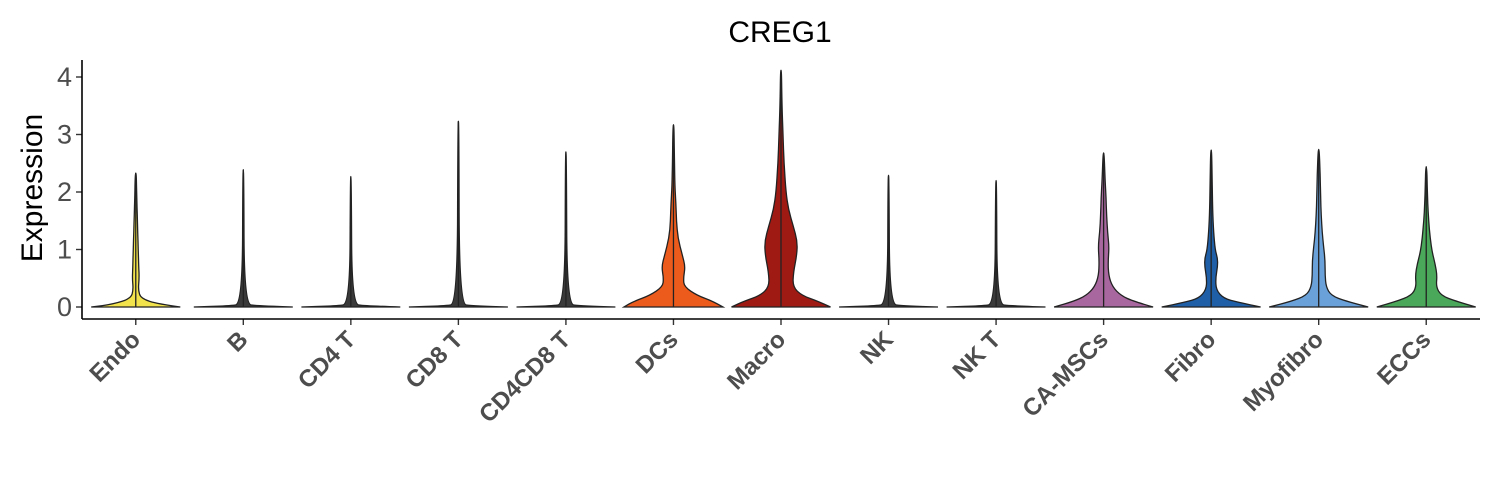 Image resolution: width=1500 pixels, height=500 pixels. I want to click on chart-title: CREG1, so click(779, 32).